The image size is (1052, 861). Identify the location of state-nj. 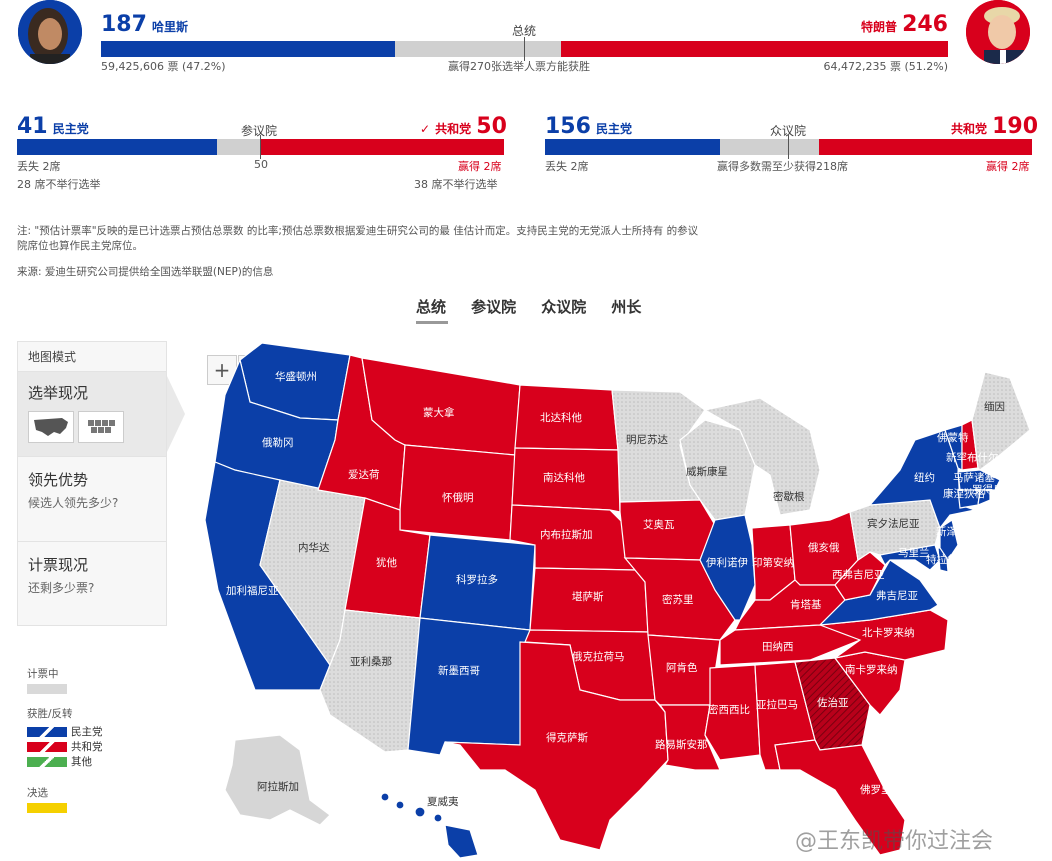
(949, 540).